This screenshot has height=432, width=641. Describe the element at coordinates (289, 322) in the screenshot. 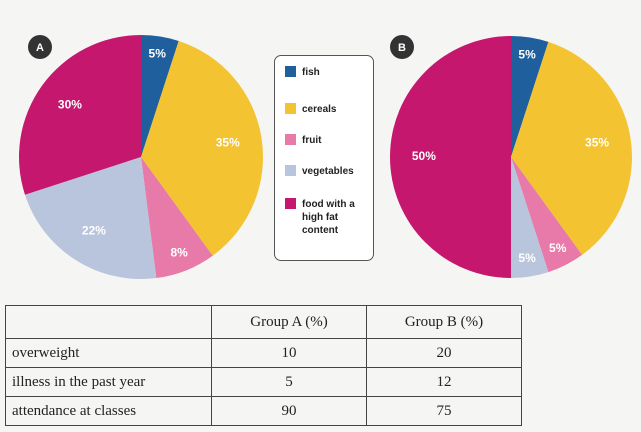

I see `column-header: Group A (%)` at that location.